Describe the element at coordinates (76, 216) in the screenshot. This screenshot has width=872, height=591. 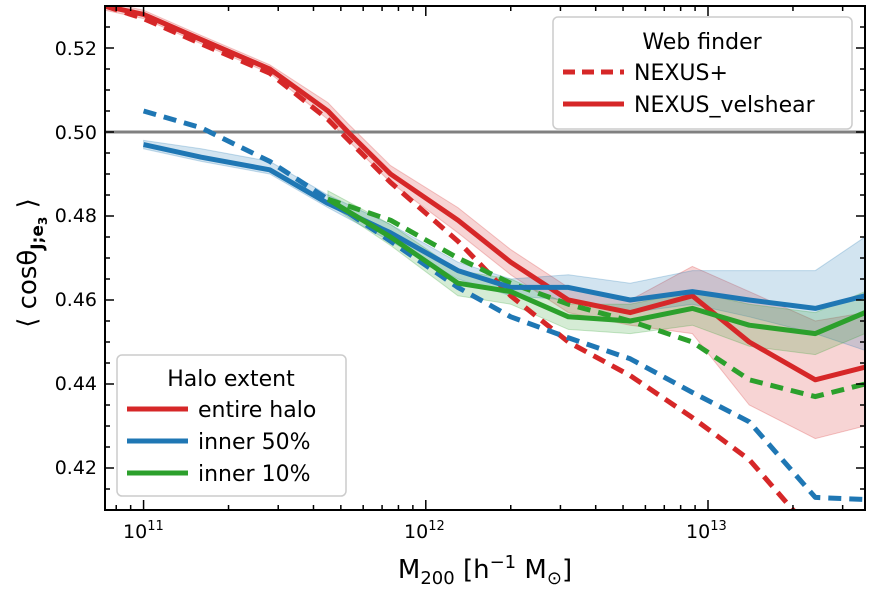
I see `y-tick-label: 0.48` at that location.